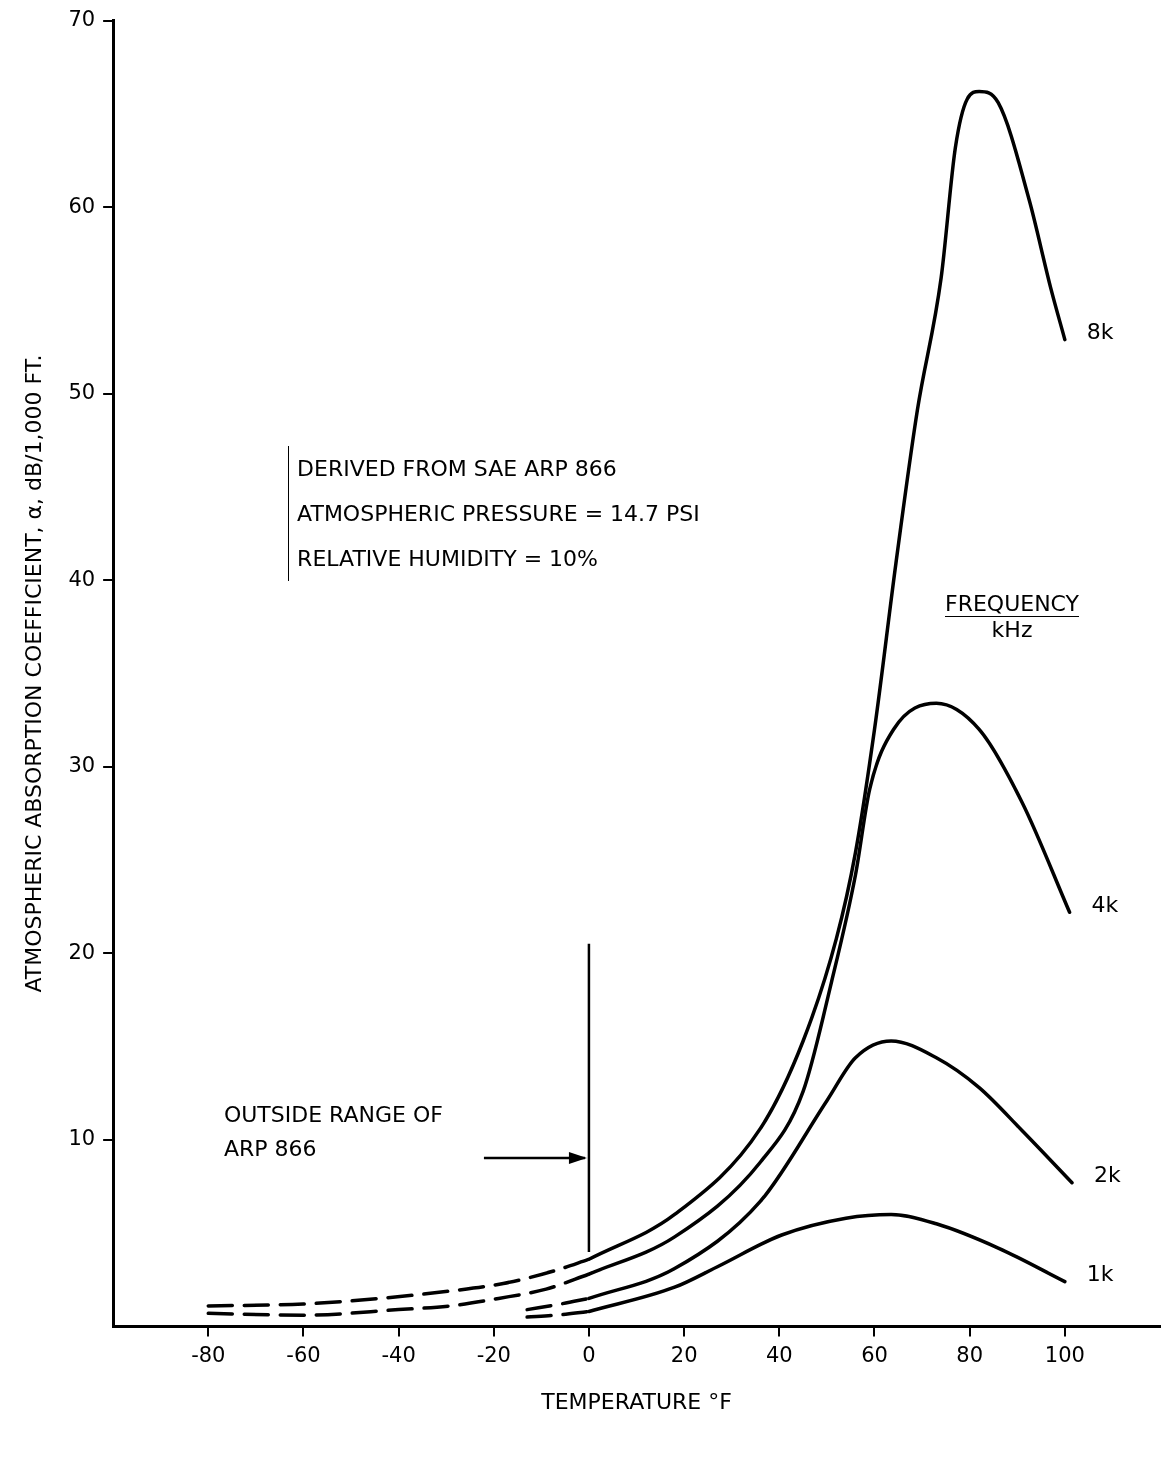 The height and width of the screenshot is (1468, 1165). I want to click on y-tick-label: 30, so click(82, 765).